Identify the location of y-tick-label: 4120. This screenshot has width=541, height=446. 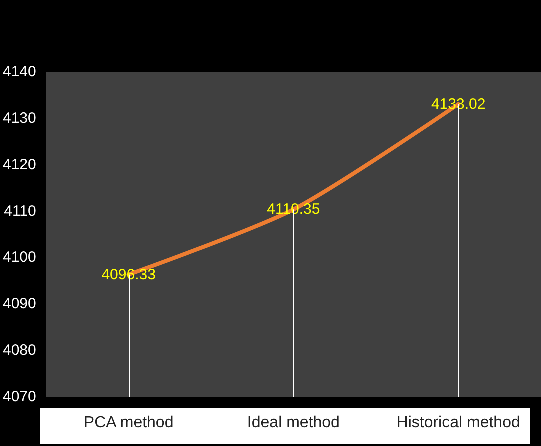
(19, 165).